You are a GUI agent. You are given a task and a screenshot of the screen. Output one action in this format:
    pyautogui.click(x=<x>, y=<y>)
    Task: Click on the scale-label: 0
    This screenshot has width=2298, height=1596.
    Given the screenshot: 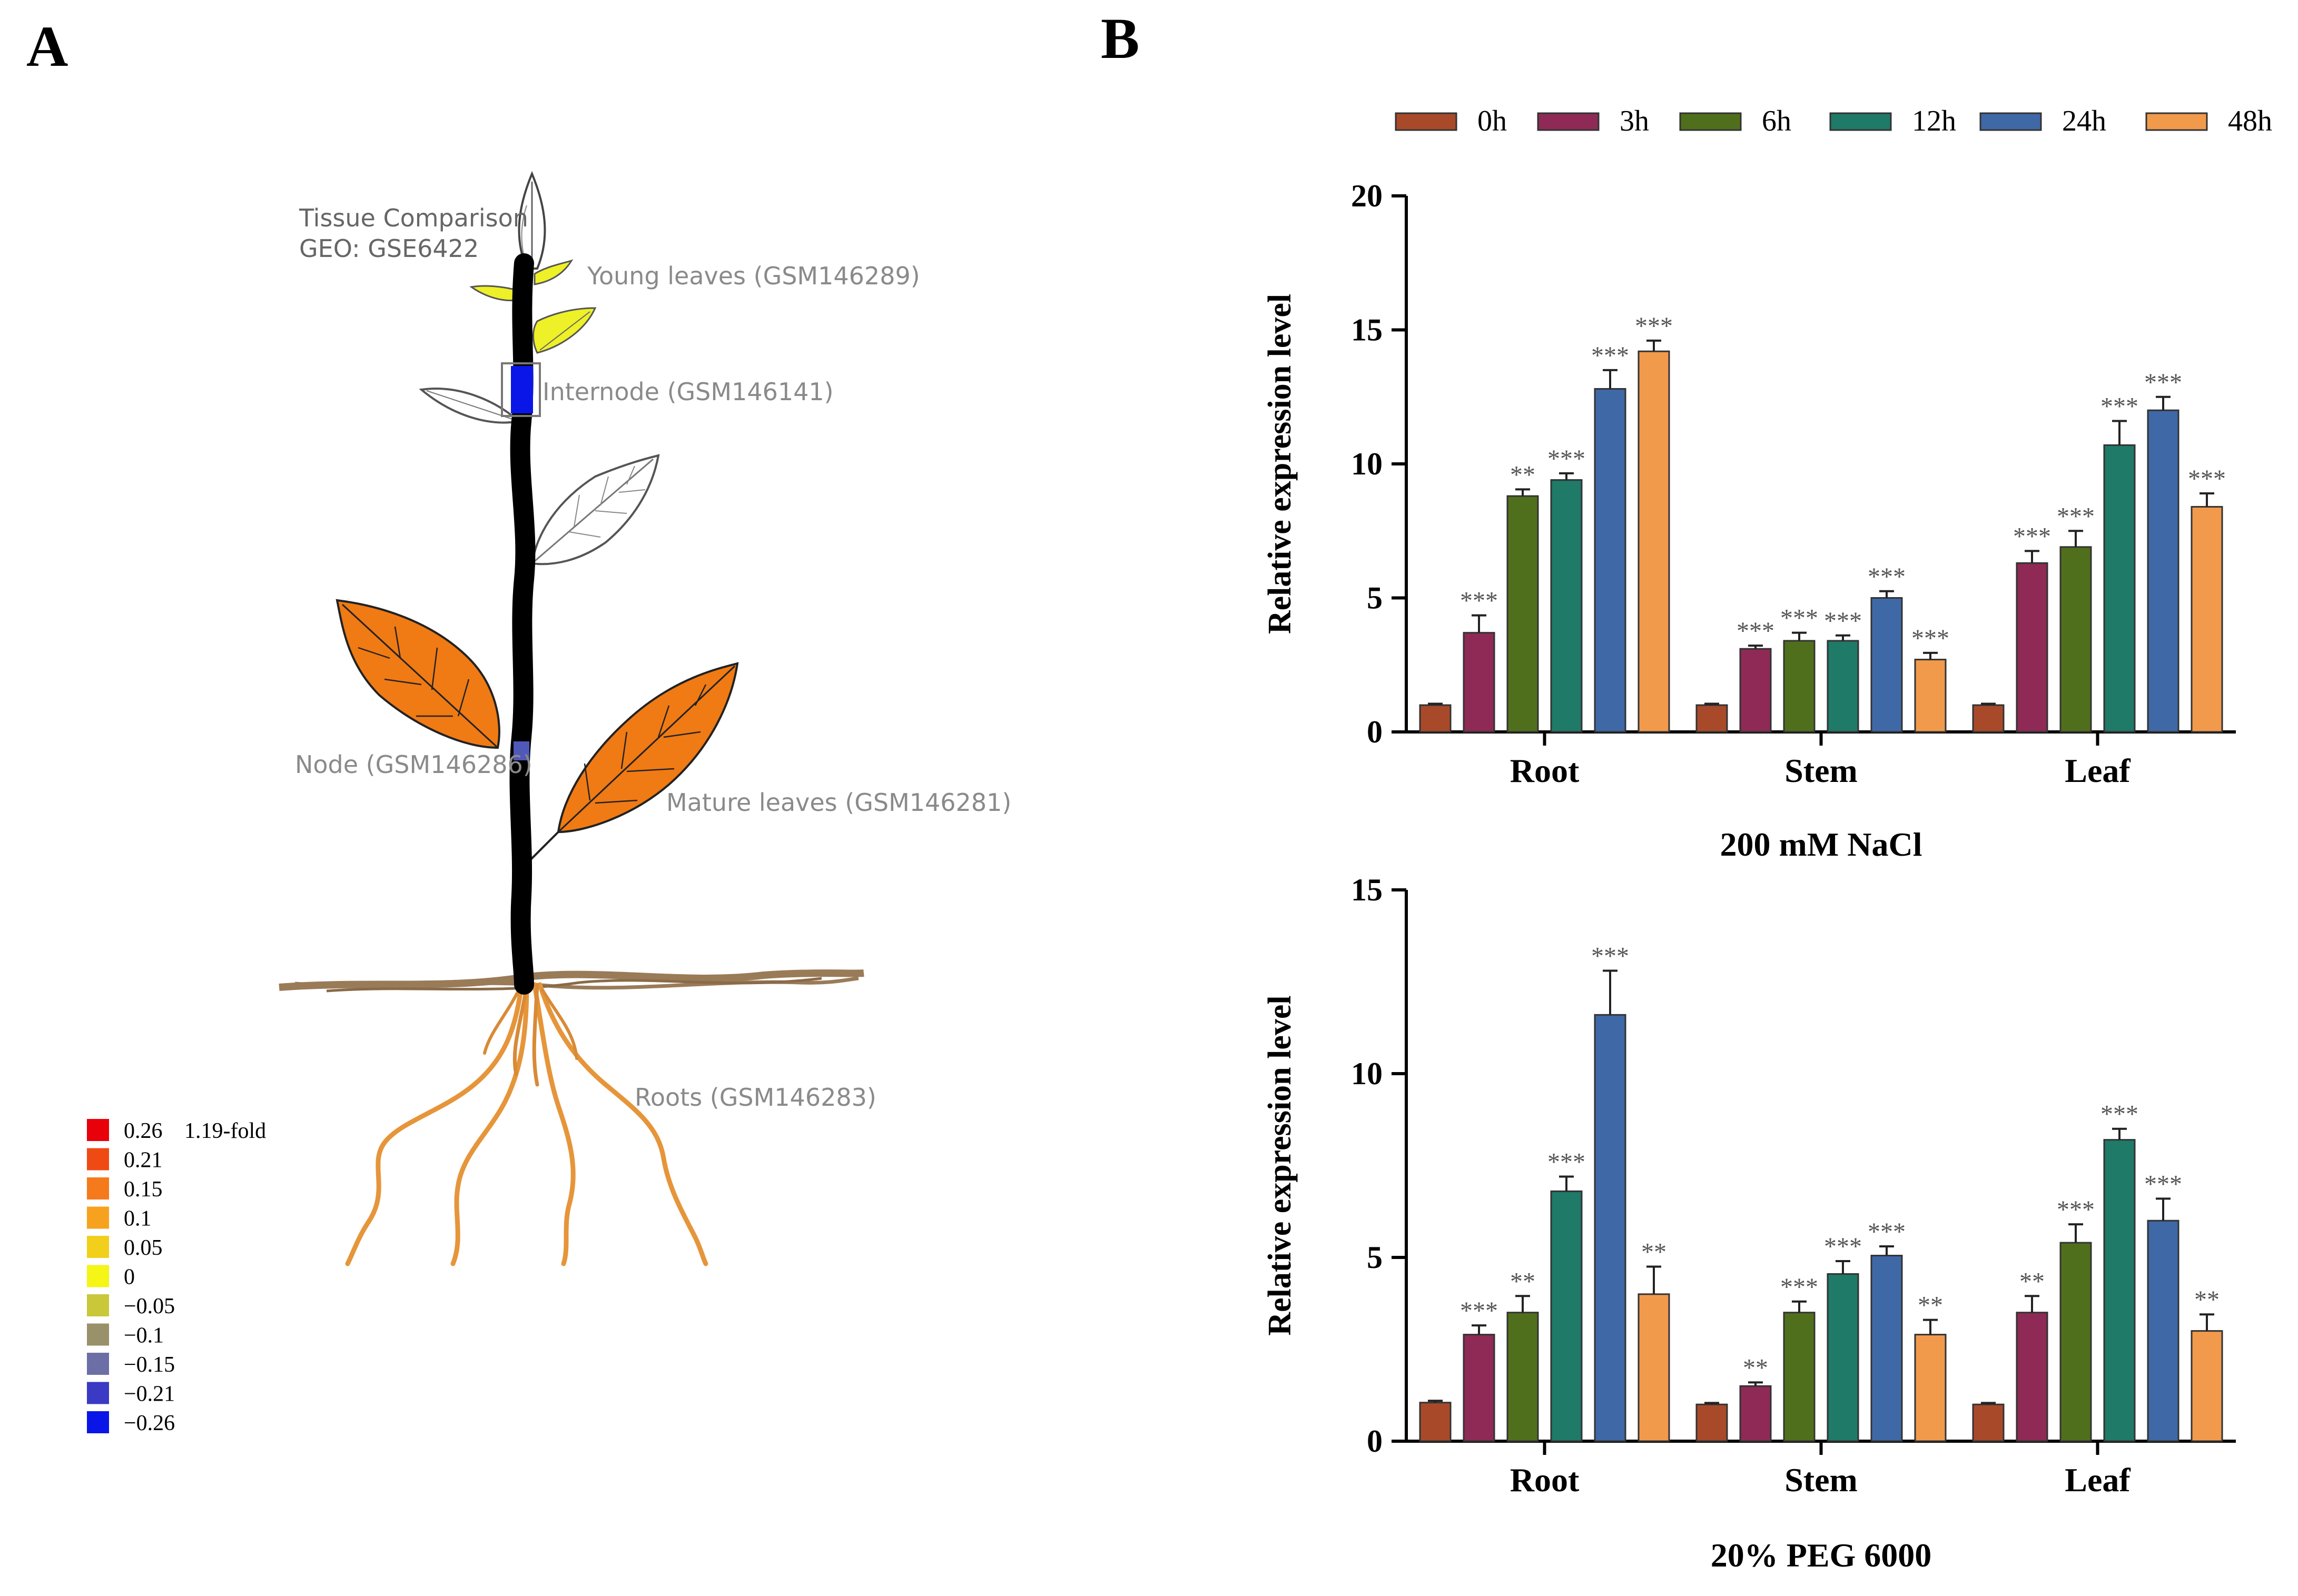 What is the action you would take?
    pyautogui.click(x=129, y=1277)
    